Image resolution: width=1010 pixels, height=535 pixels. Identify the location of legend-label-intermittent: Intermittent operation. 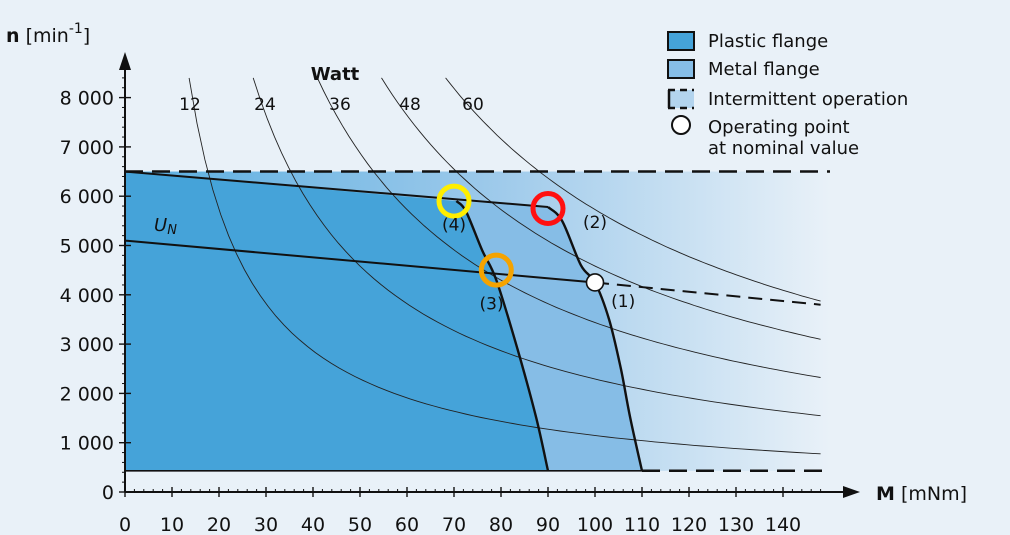
(808, 99).